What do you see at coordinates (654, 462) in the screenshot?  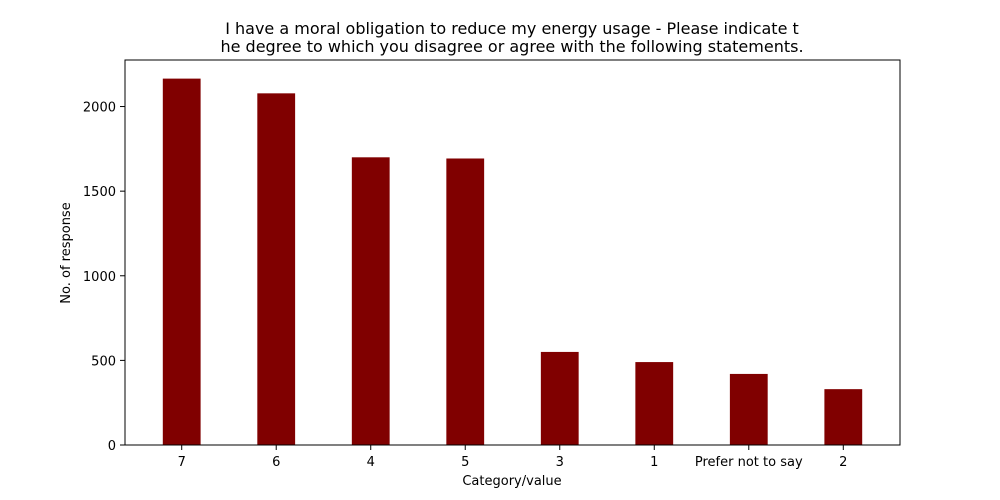 I see `x-tick-label: 1` at bounding box center [654, 462].